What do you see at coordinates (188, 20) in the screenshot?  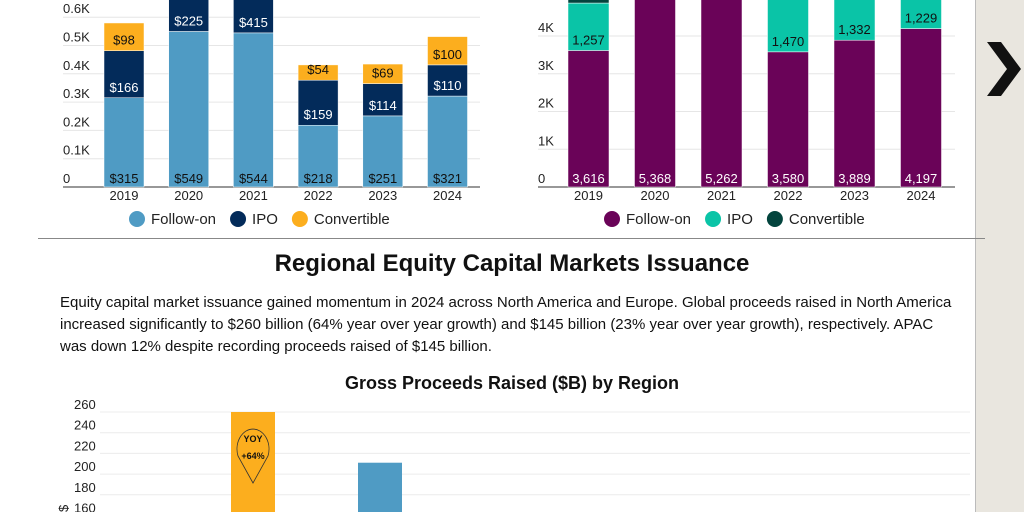 I see `data-label: $225` at bounding box center [188, 20].